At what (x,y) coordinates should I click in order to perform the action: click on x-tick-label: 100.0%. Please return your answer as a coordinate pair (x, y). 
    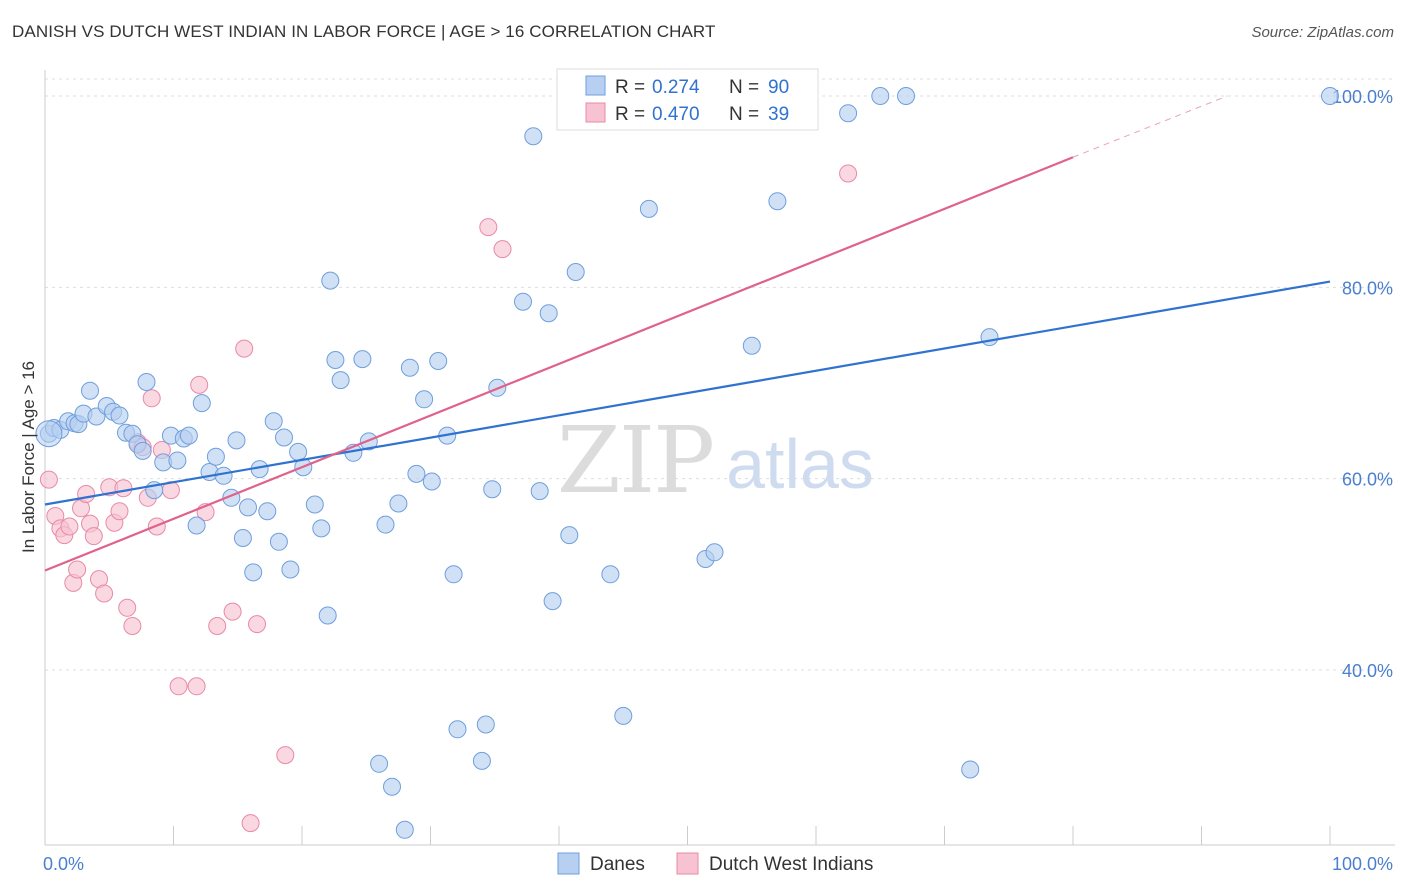
    Looking at the image, I should click on (1362, 864).